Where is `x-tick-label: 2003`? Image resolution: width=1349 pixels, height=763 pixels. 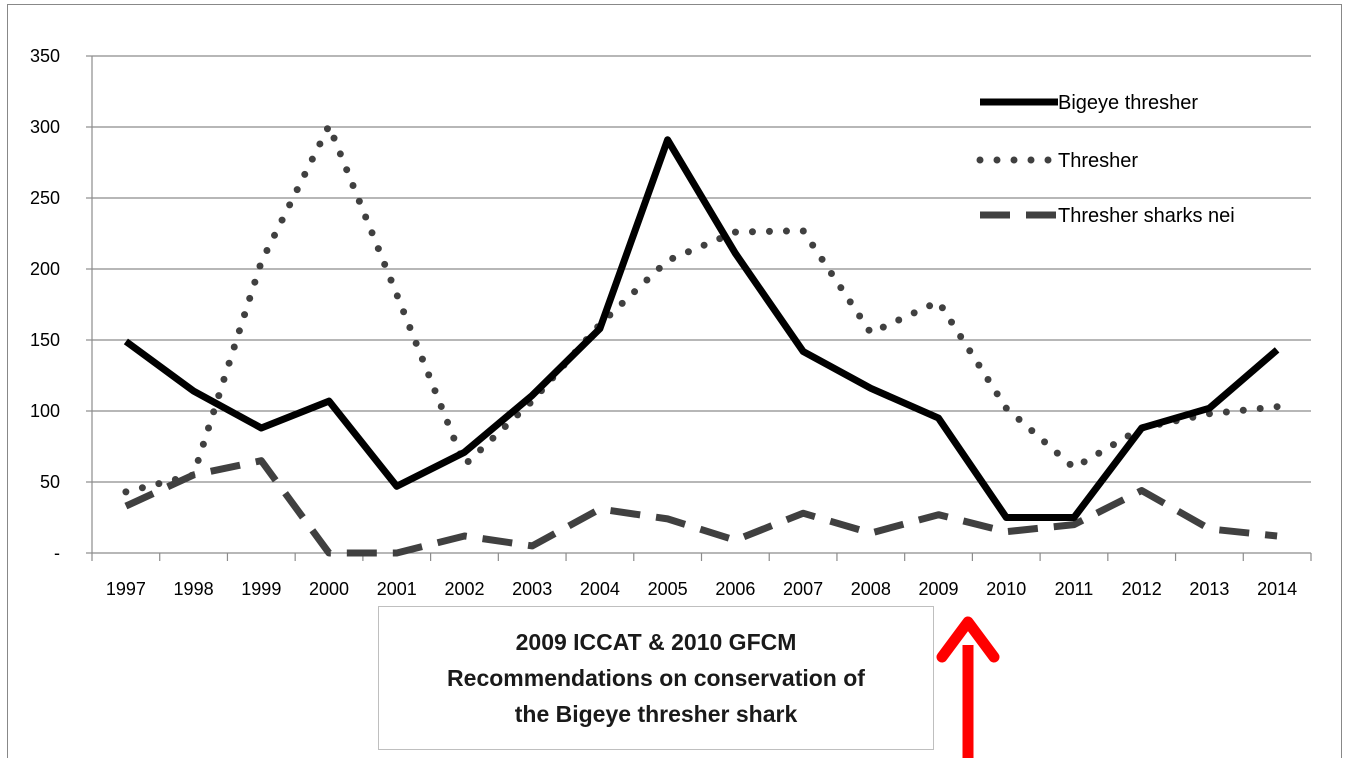
x-tick-label: 2003 is located at coordinates (532, 589).